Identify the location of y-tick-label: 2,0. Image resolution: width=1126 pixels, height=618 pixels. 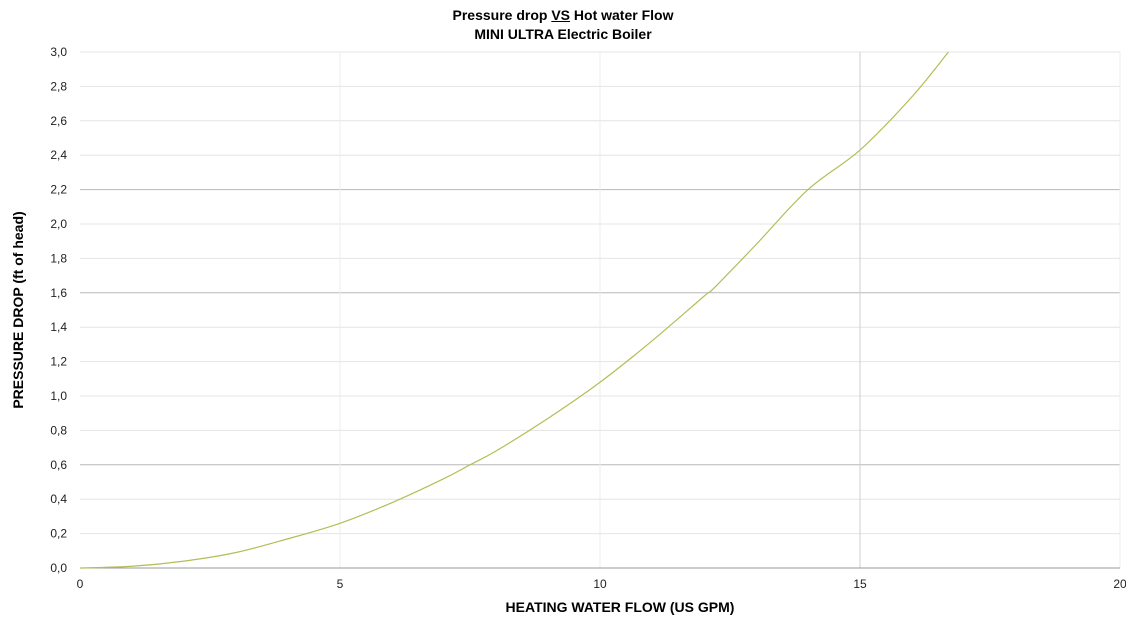
(58, 224).